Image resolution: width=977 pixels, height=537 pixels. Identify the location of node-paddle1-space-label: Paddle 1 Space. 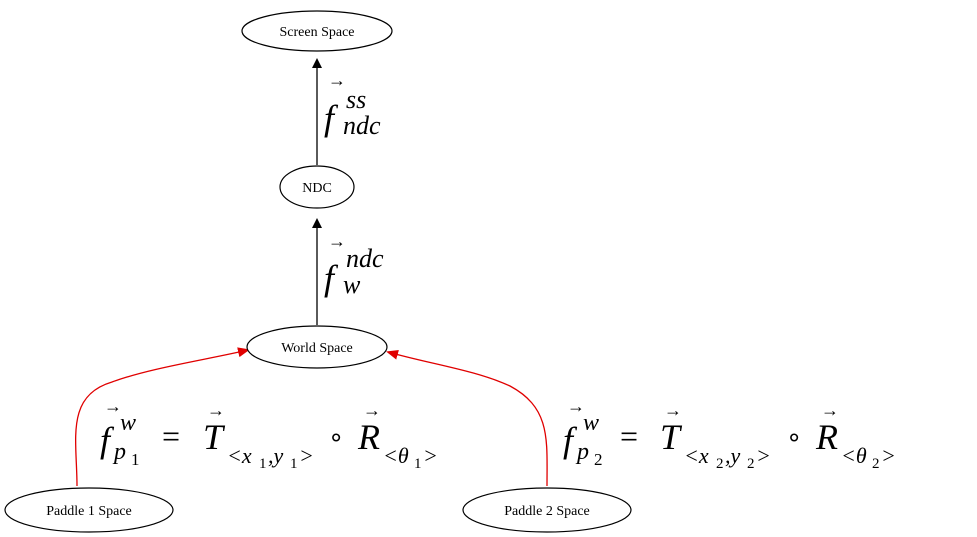
(89, 511).